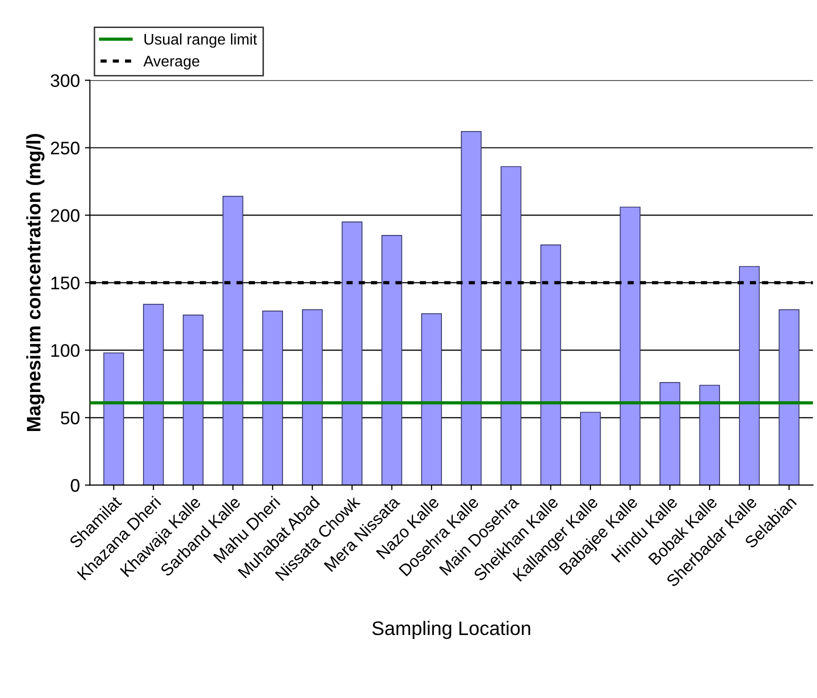 This screenshot has width=817, height=698. Describe the element at coordinates (171, 63) in the screenshot. I see `legend-label: Average` at that location.